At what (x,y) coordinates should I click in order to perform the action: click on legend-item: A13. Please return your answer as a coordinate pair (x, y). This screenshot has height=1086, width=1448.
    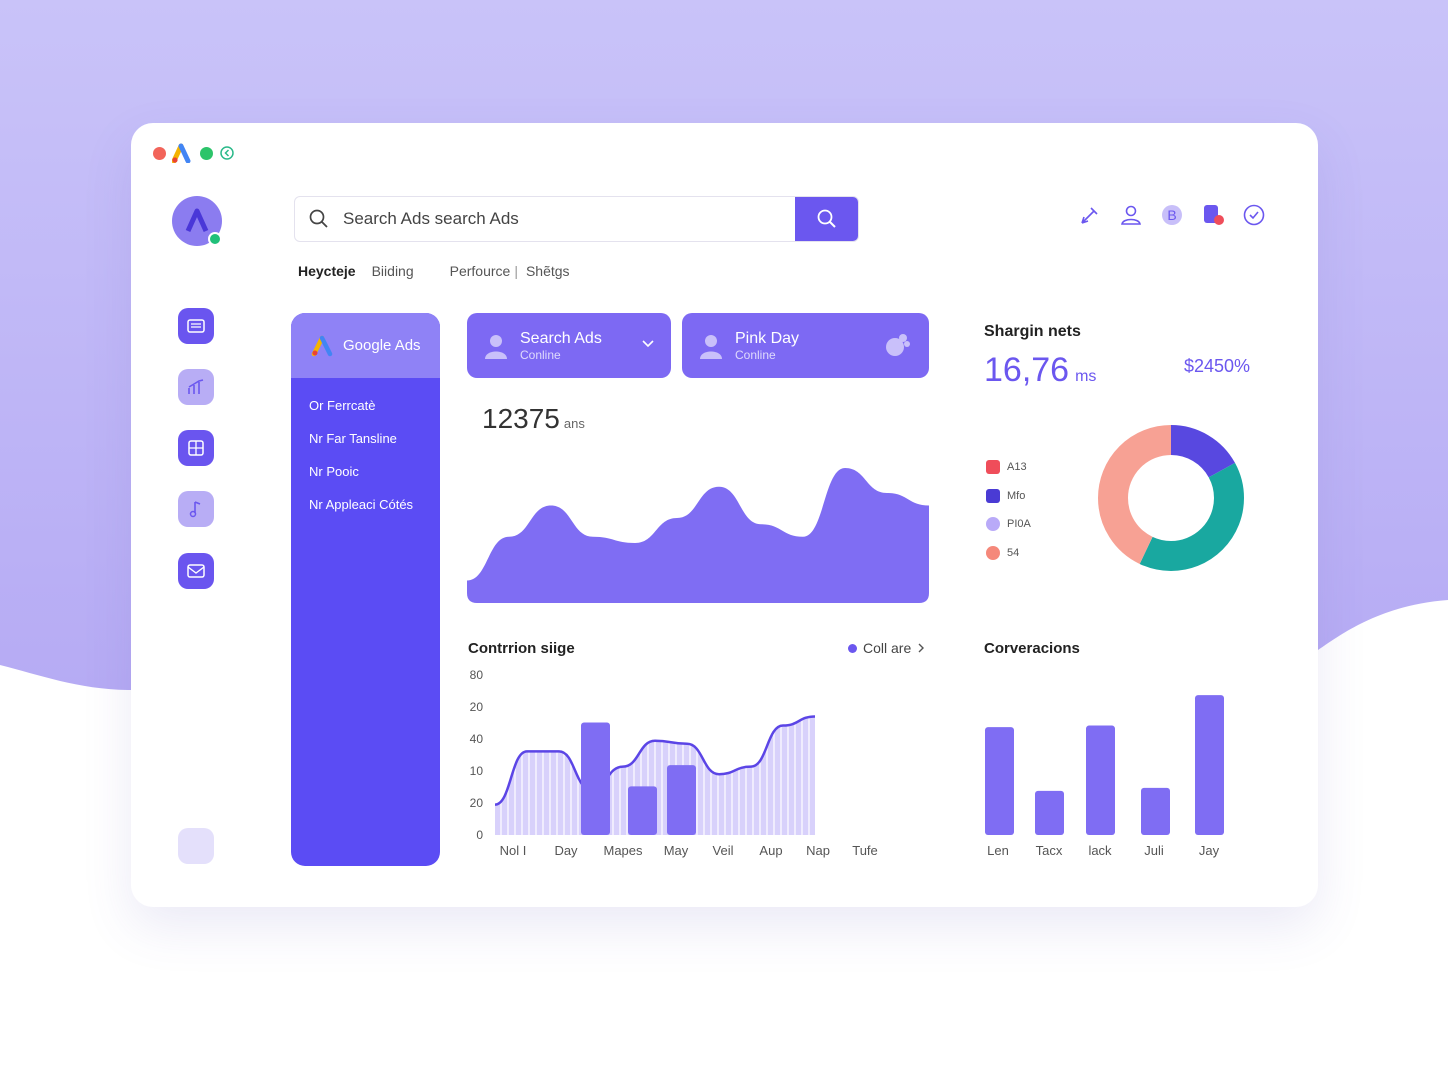
    Looking at the image, I should click on (1008, 467).